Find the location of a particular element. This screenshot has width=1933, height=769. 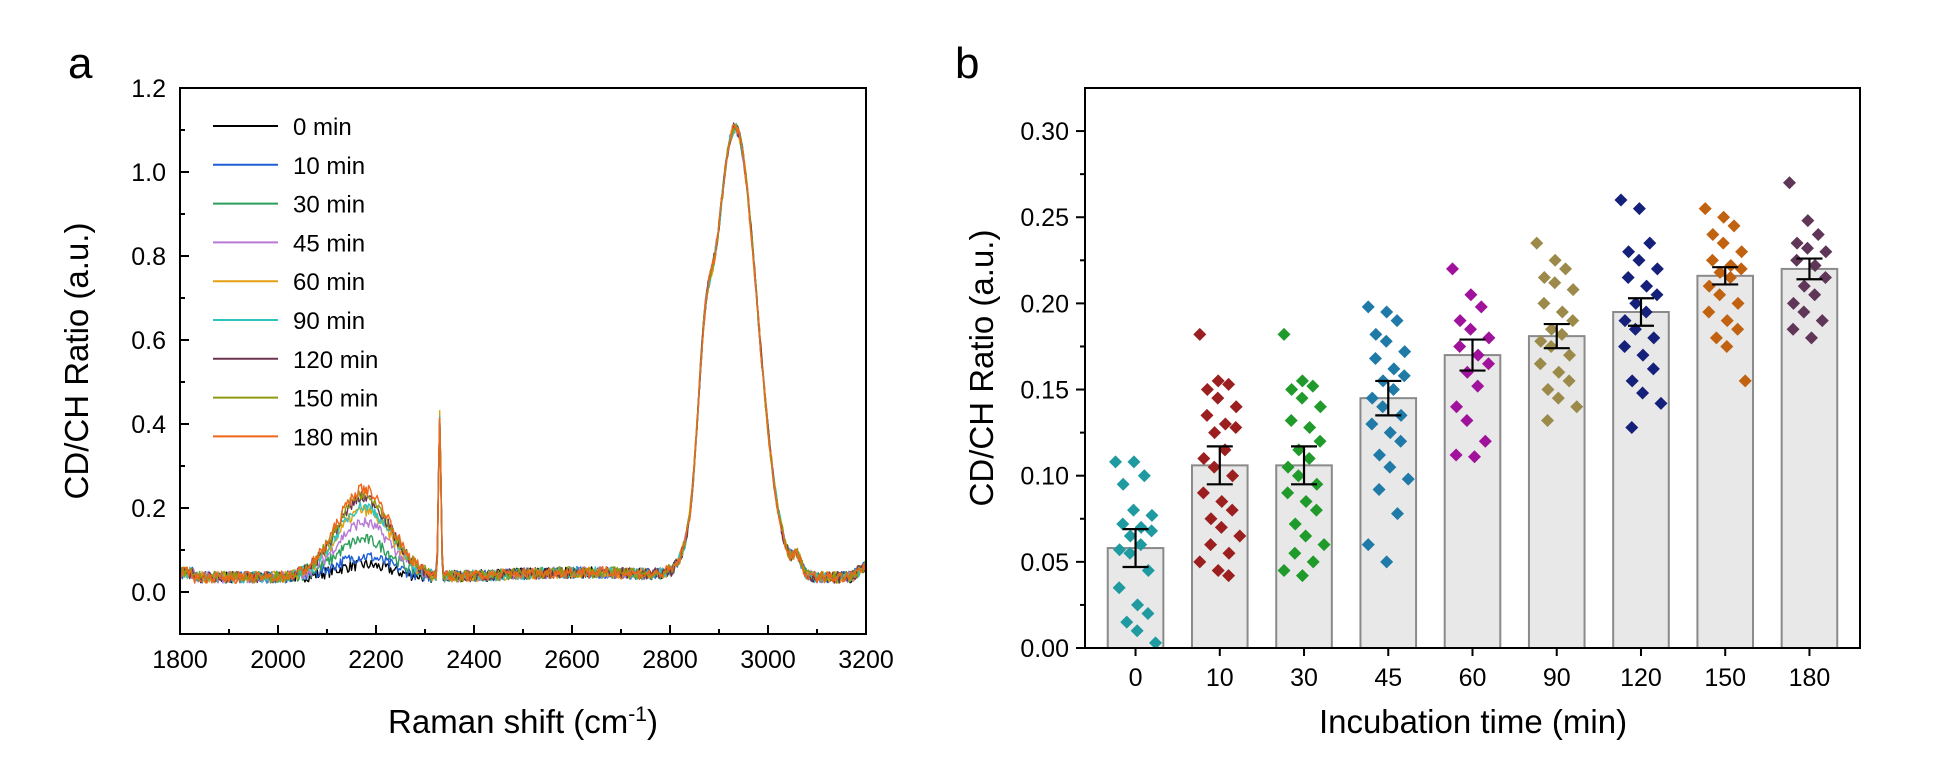

y-tick-label: 0.8 is located at coordinates (148, 257).